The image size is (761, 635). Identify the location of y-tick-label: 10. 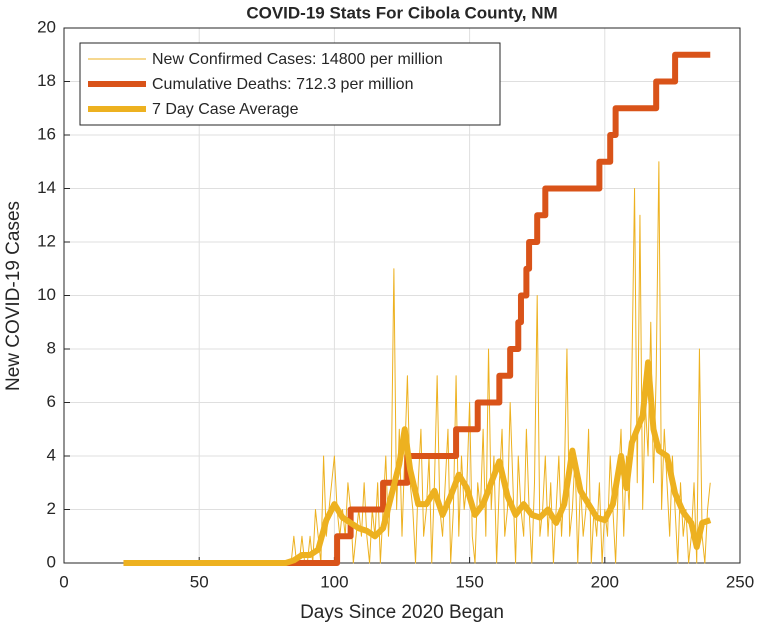
(46, 294).